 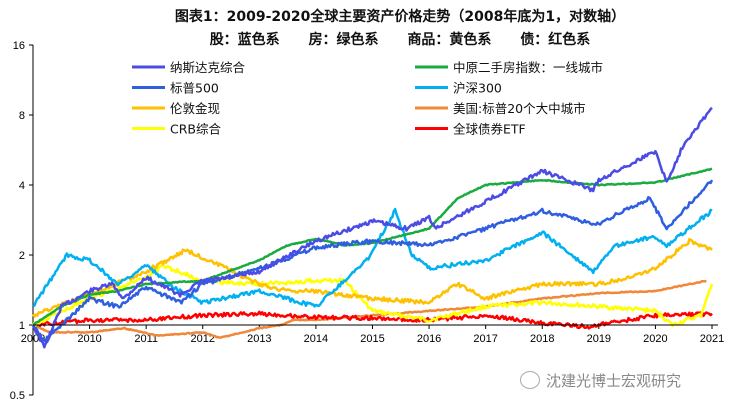 I want to click on y-tick-label: 0.5, so click(x=17, y=396).